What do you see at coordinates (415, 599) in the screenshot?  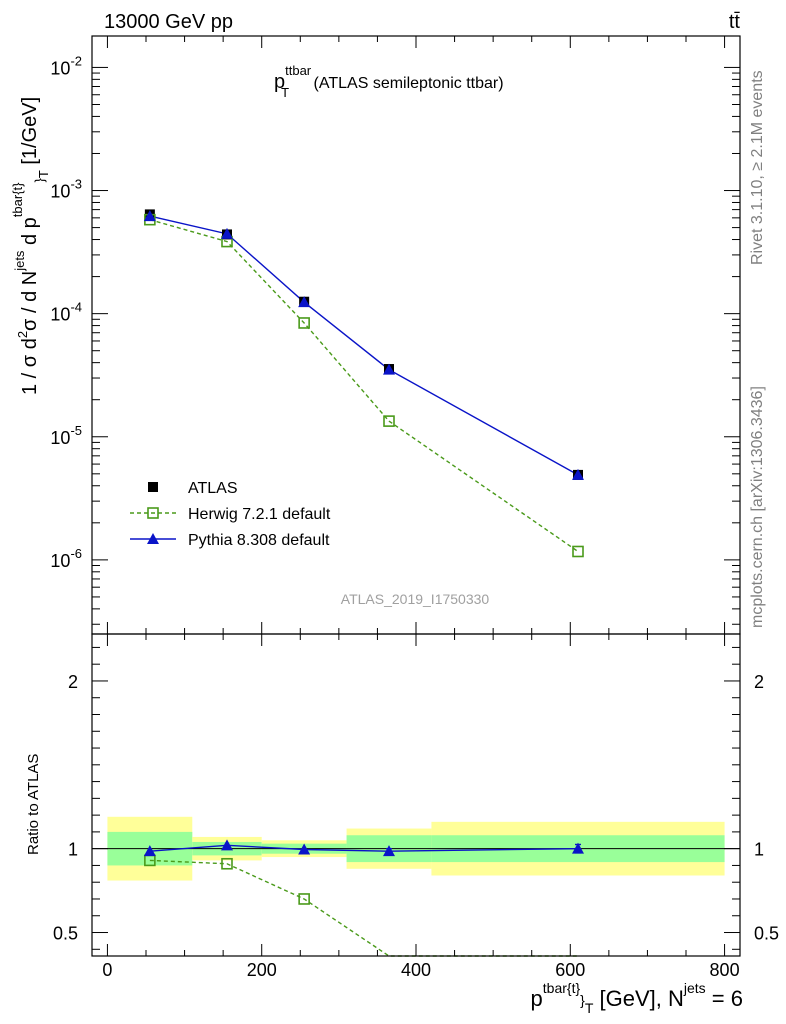 I see `analysis-label: ATLAS_2019_I1750330` at bounding box center [415, 599].